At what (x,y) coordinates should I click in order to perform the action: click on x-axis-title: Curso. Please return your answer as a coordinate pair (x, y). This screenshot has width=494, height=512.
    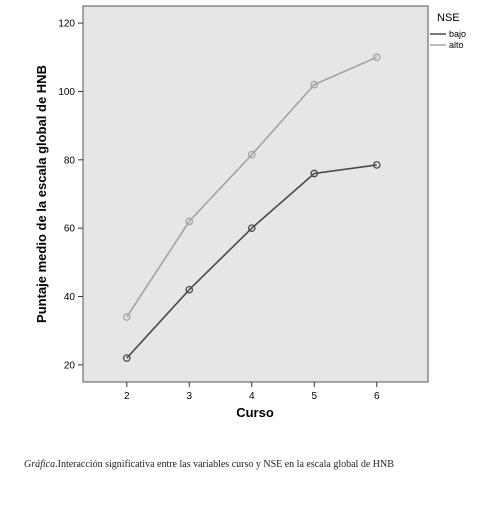
    Looking at the image, I should click on (255, 412).